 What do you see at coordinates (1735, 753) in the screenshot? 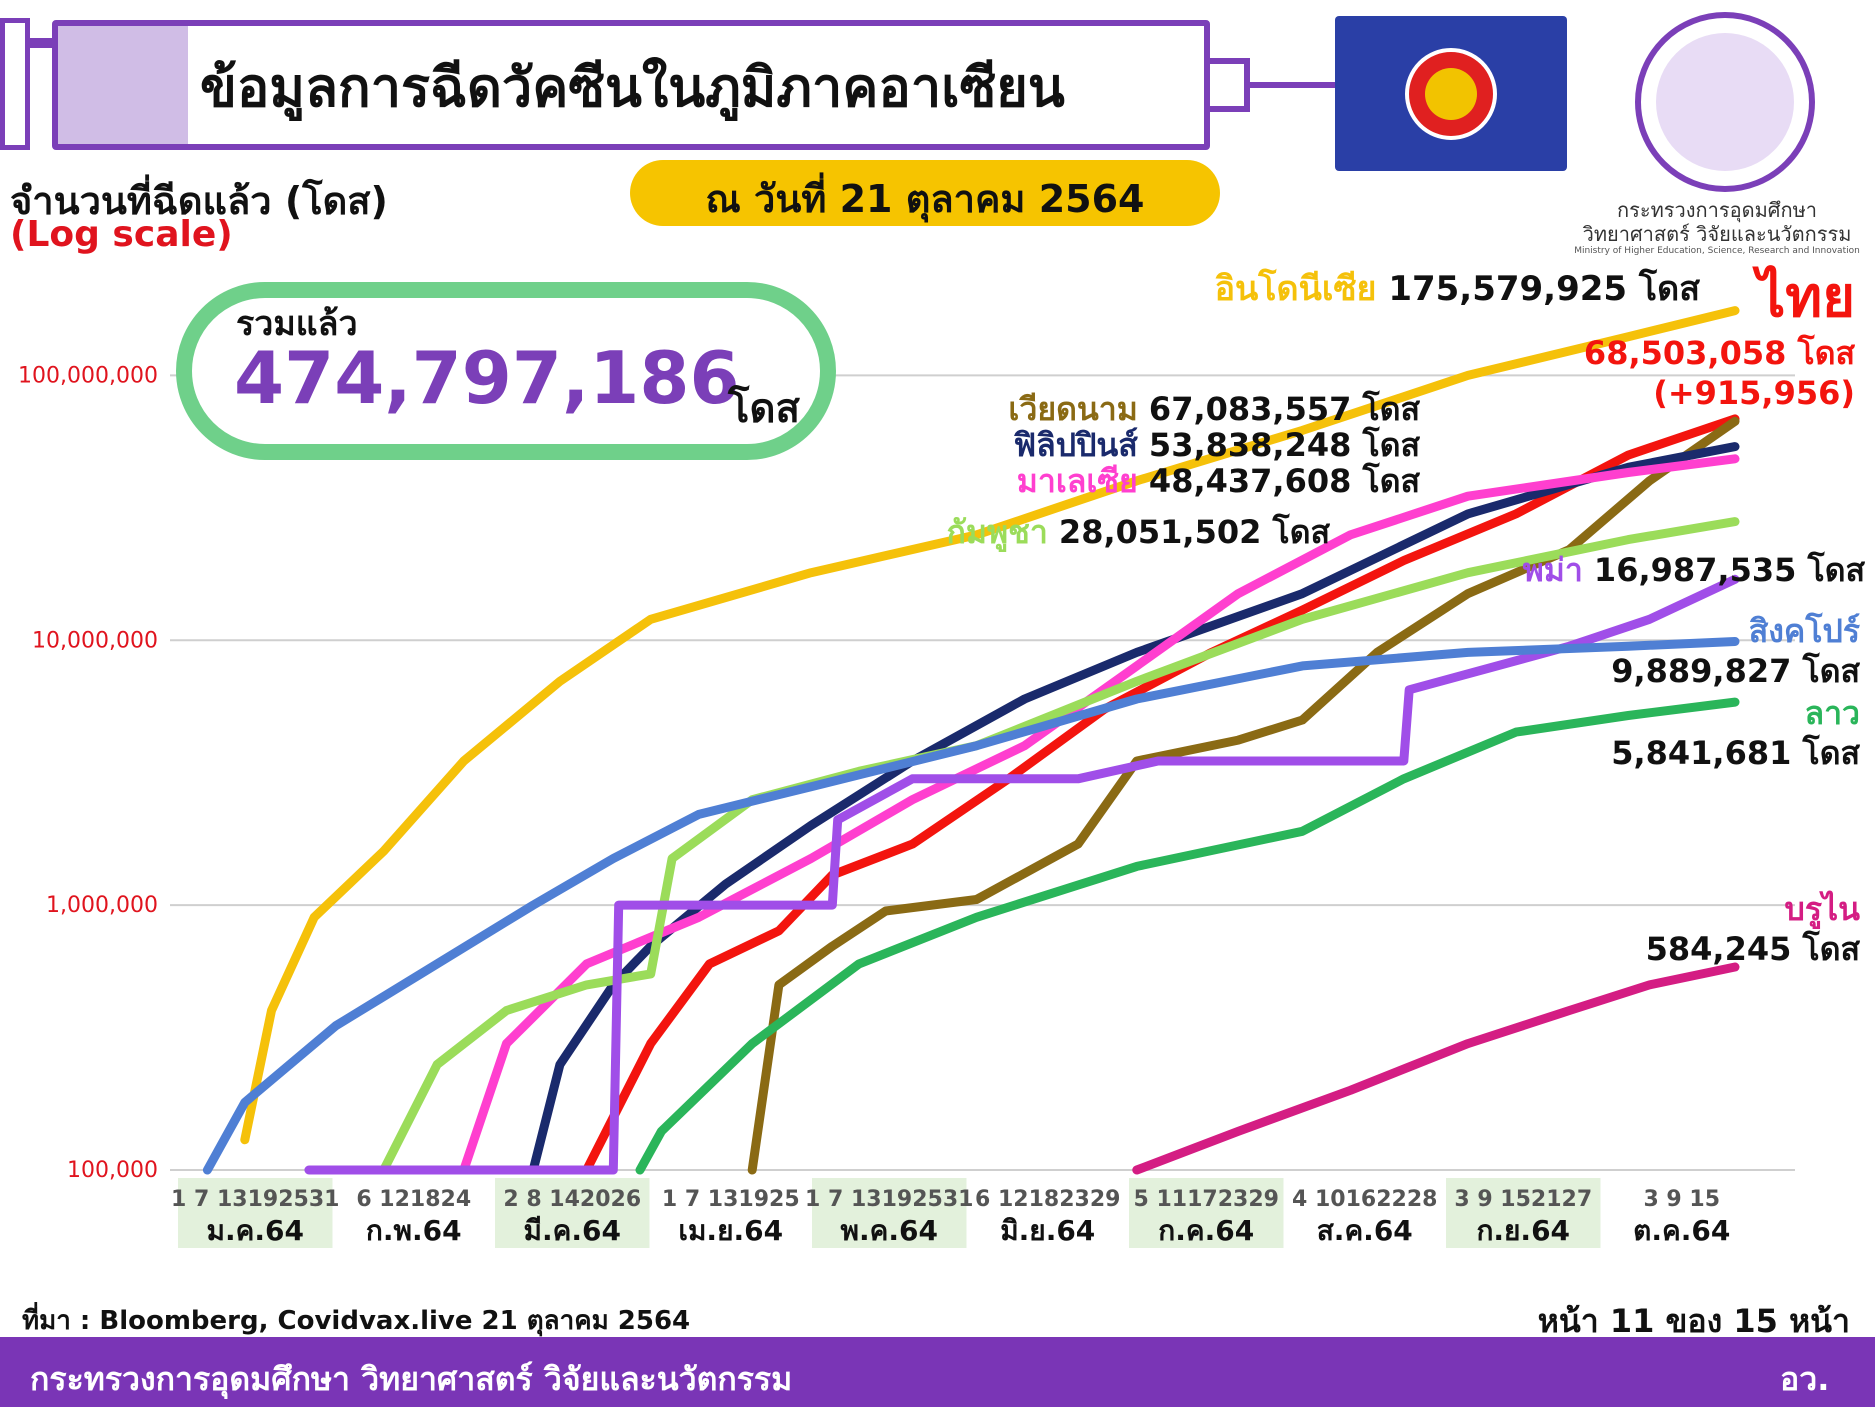
I see `series-value: 5,841,681 โดส` at bounding box center [1735, 753].